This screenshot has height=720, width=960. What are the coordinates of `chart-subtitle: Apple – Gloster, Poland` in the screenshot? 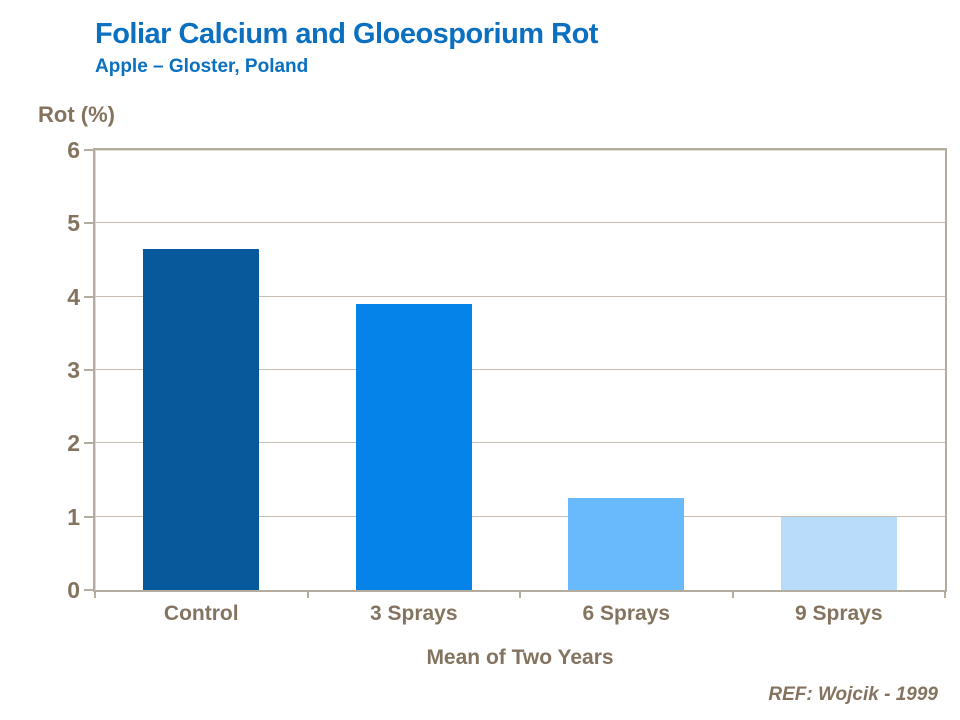 It's located at (202, 66).